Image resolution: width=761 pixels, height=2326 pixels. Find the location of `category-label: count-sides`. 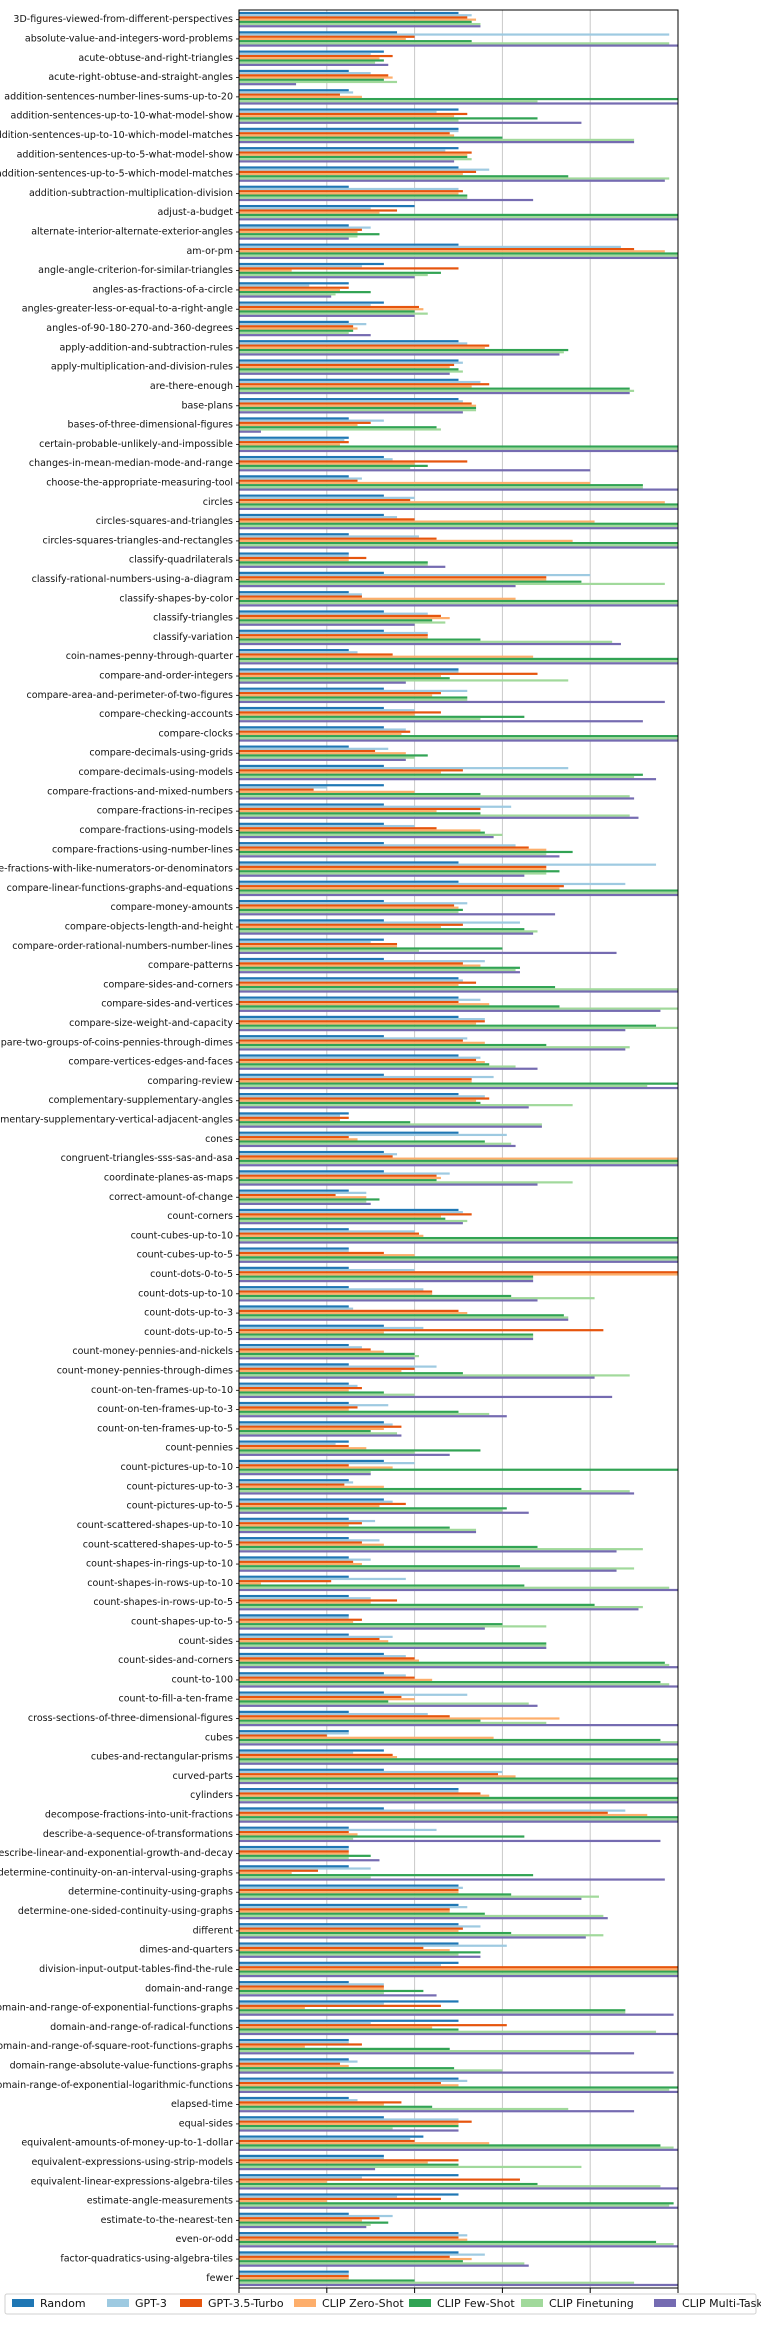

category-label: count-sides is located at coordinates (205, 1641).